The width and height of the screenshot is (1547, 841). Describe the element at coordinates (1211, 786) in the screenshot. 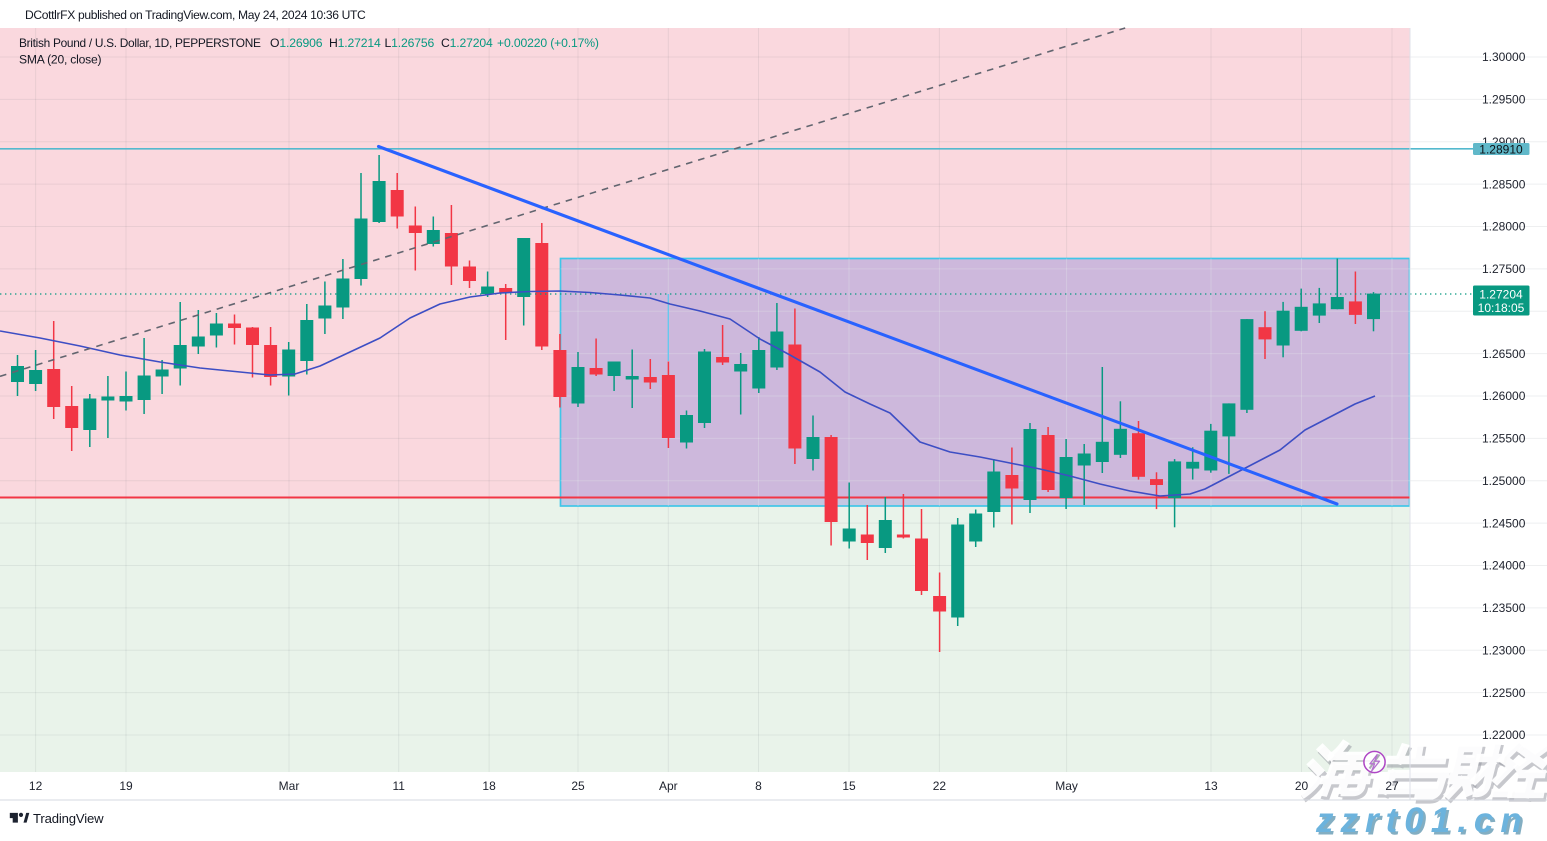

I see `svg-text: 13` at that location.